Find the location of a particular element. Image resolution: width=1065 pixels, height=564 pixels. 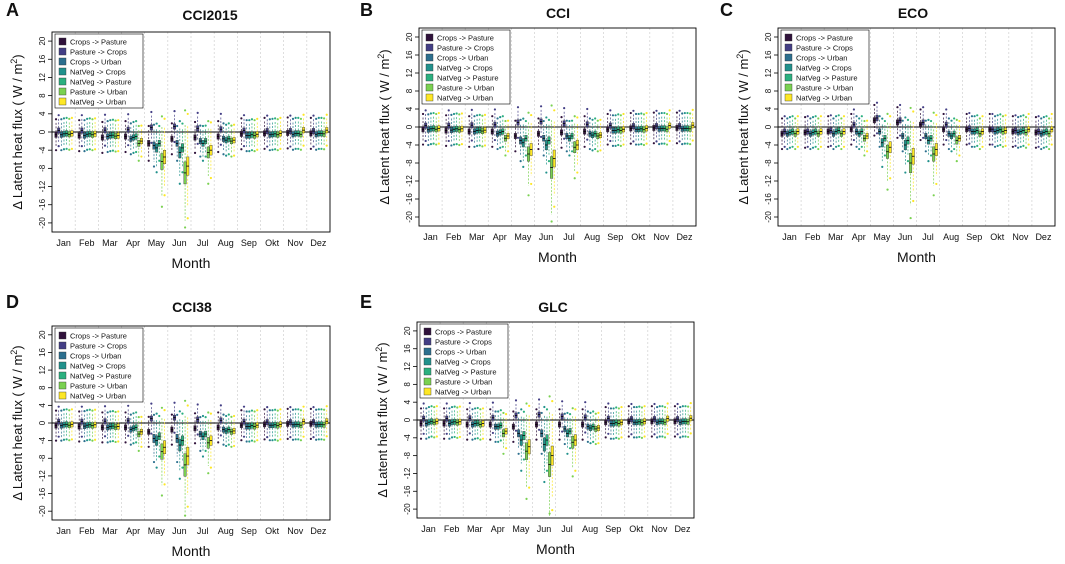

x-tick-label: Okt is located at coordinates (636, 529).